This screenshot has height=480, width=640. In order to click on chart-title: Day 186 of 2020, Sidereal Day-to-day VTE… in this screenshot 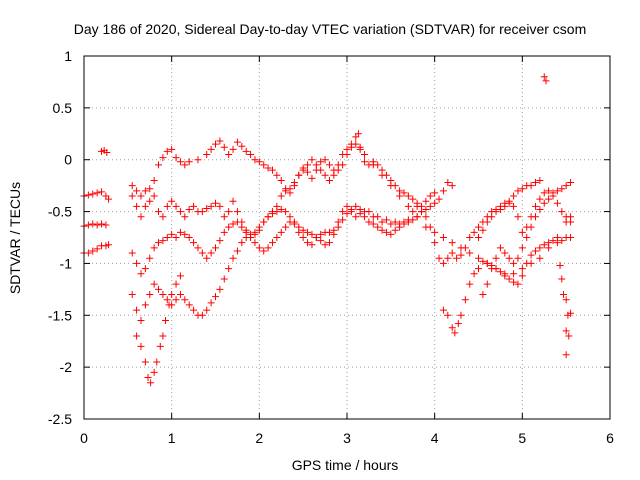, I will do `click(330, 29)`.